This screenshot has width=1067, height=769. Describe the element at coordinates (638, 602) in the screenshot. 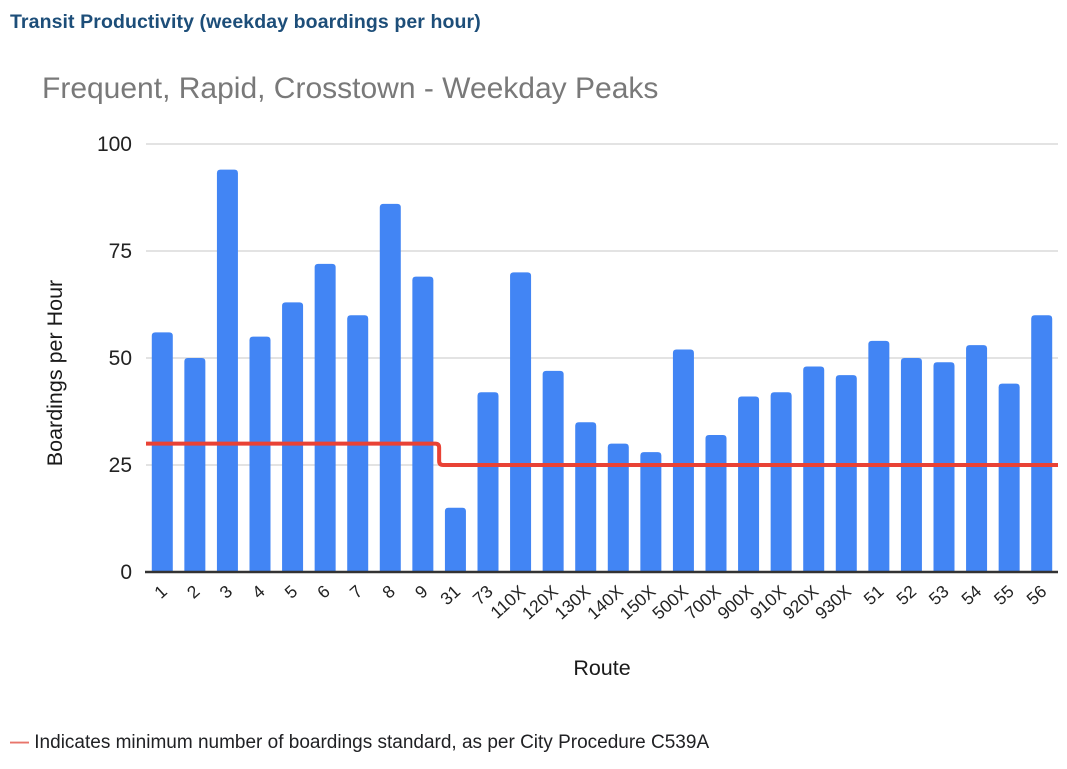

I see `x-tick-label-150X: 150X` at that location.